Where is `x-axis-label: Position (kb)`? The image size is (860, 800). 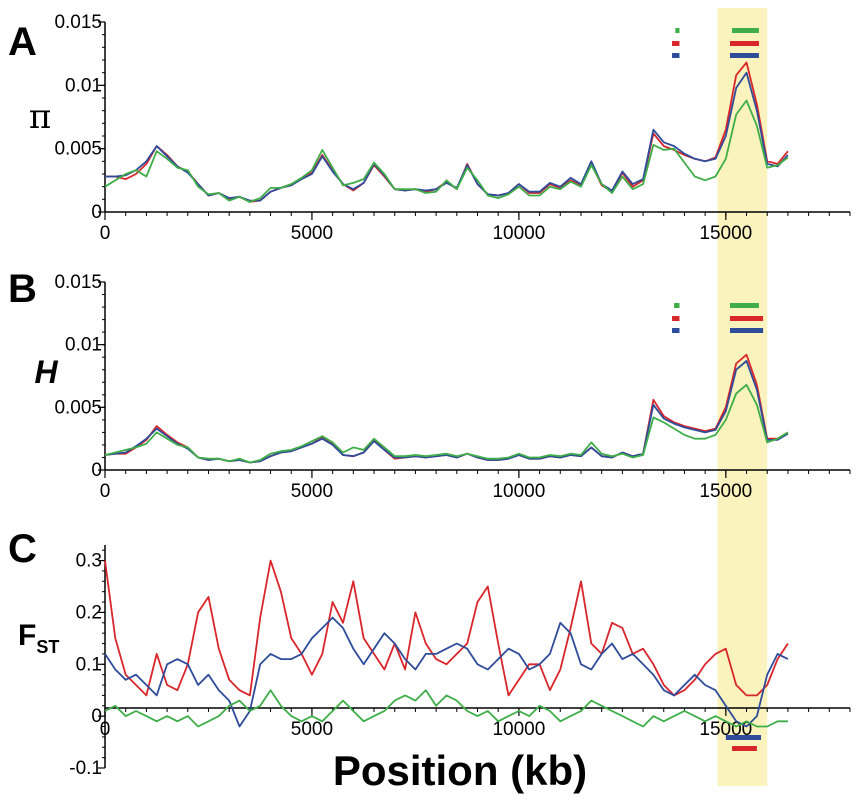 x-axis-label: Position (kb) is located at coordinates (460, 770).